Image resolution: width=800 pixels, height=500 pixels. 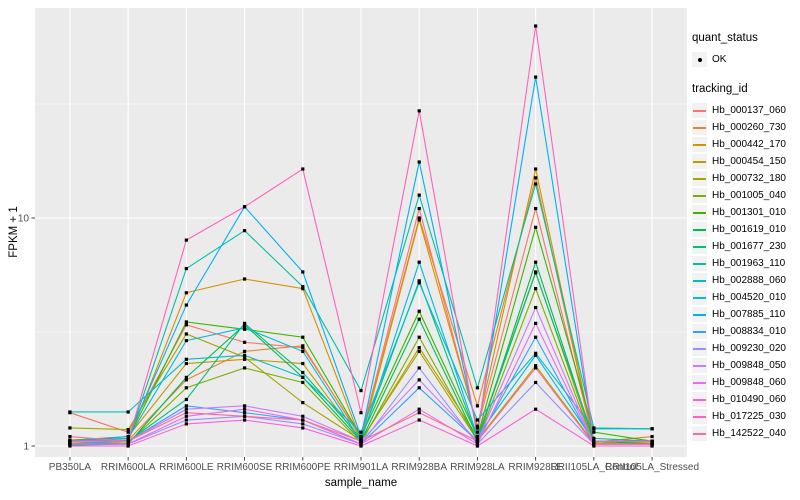 What do you see at coordinates (745, 110) in the screenshot?
I see `legend-item-Hb_000137_060: Hb_000137_060` at bounding box center [745, 110].